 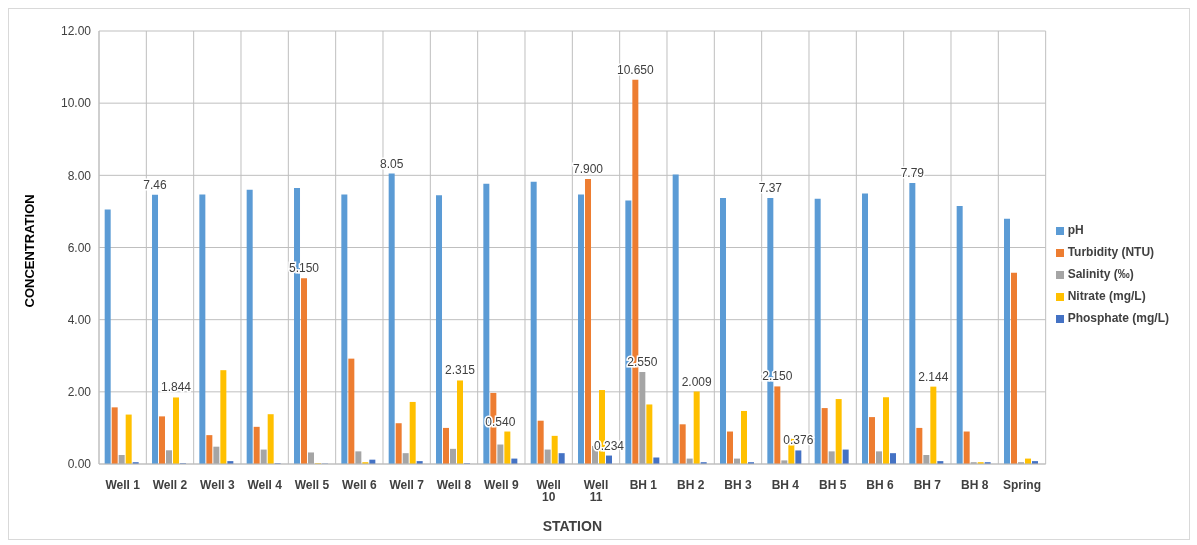 I want to click on x-tick-label: BH 3, so click(x=738, y=484).